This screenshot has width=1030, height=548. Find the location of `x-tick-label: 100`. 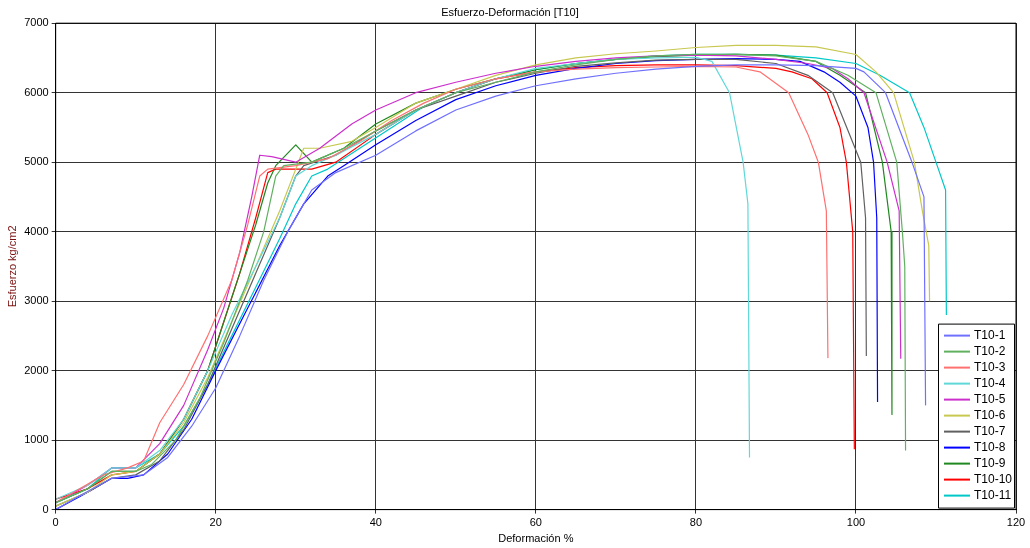

x-tick-label: 100 is located at coordinates (856, 522).